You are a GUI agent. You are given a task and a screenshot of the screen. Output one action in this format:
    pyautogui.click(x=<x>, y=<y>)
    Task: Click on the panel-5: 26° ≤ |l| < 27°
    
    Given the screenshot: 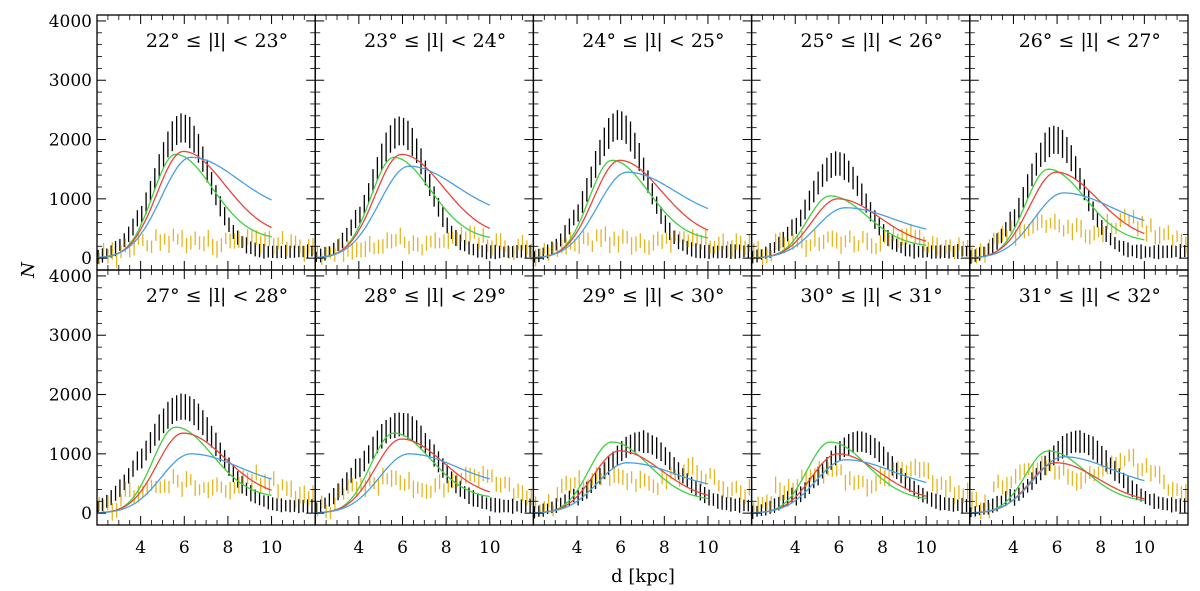 What is the action you would take?
    pyautogui.click(x=1079, y=142)
    